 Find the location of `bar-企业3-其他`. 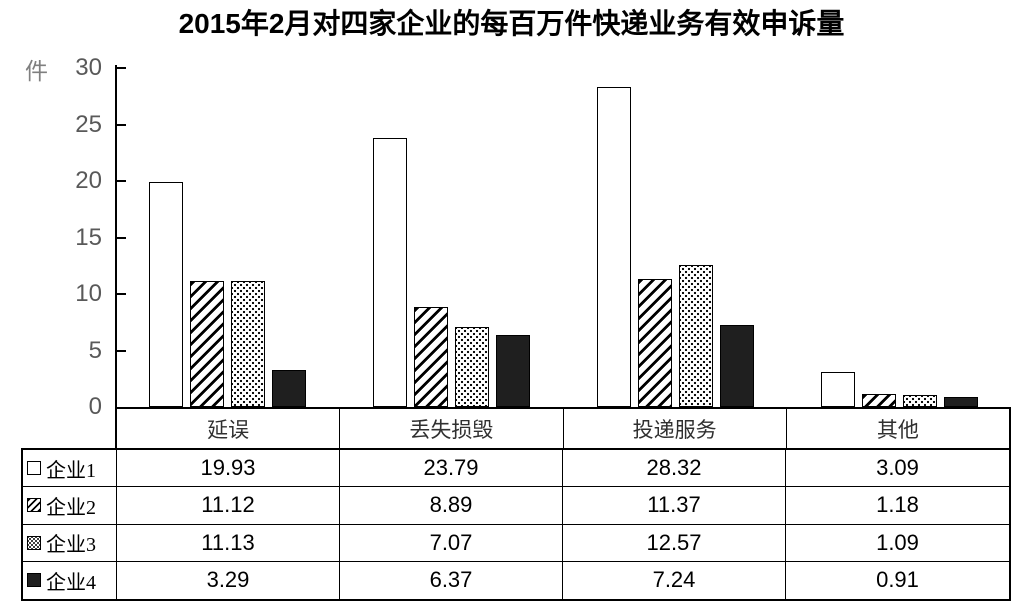

bar-企业3-其他 is located at coordinates (919, 400).